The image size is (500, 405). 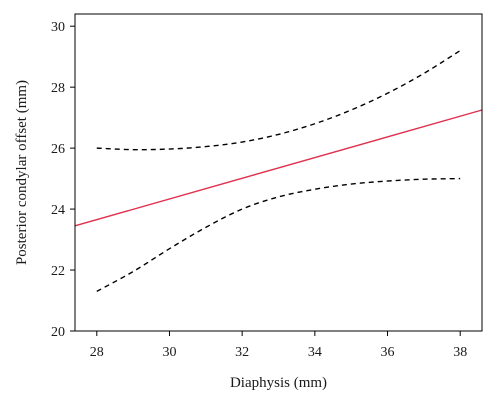 What do you see at coordinates (242, 352) in the screenshot?
I see `x-tick-label: 32` at bounding box center [242, 352].